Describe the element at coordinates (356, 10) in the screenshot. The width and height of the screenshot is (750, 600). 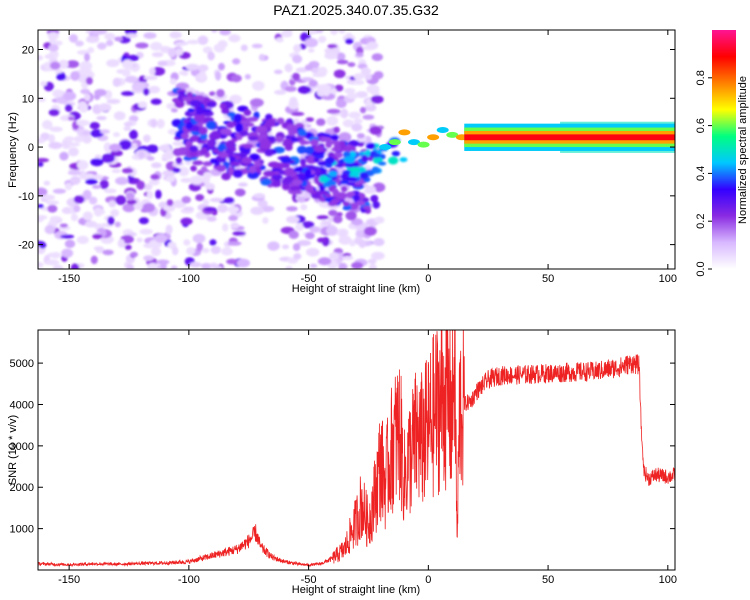
I see `figure-title: PAZ1.2025.340.07.35.G32` at that location.